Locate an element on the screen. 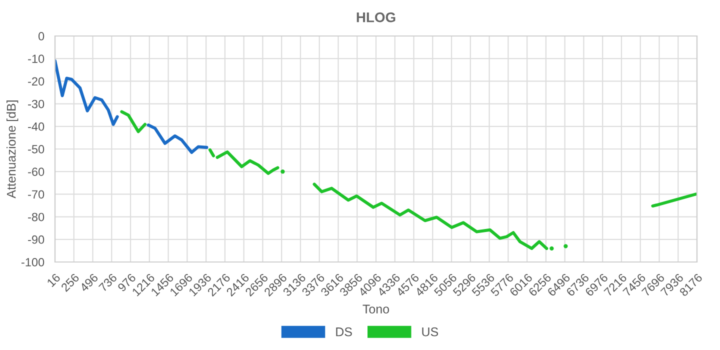  y-tick-label: -50 is located at coordinates (36, 149).